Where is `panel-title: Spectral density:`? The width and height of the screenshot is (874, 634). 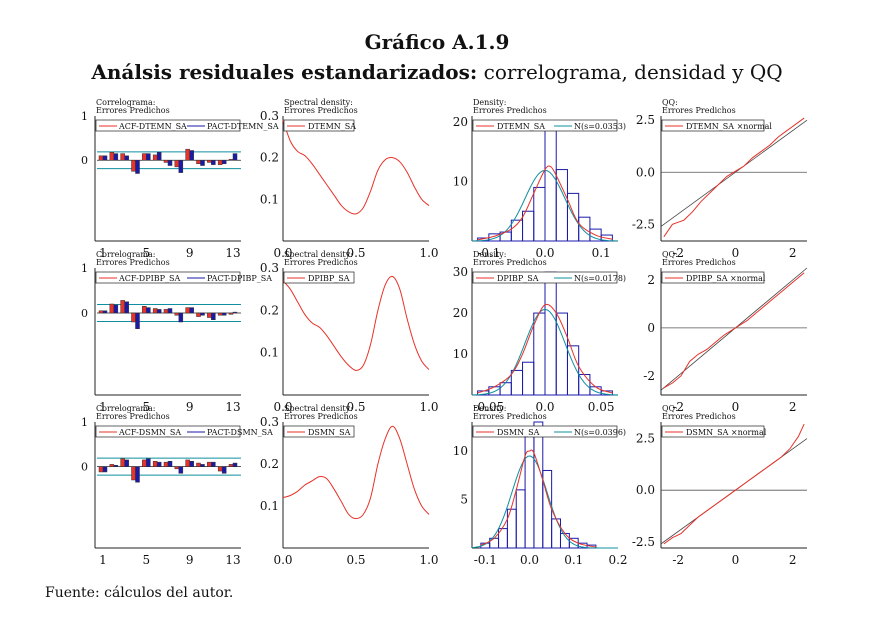
panel-title: Spectral density: is located at coordinates (318, 408).